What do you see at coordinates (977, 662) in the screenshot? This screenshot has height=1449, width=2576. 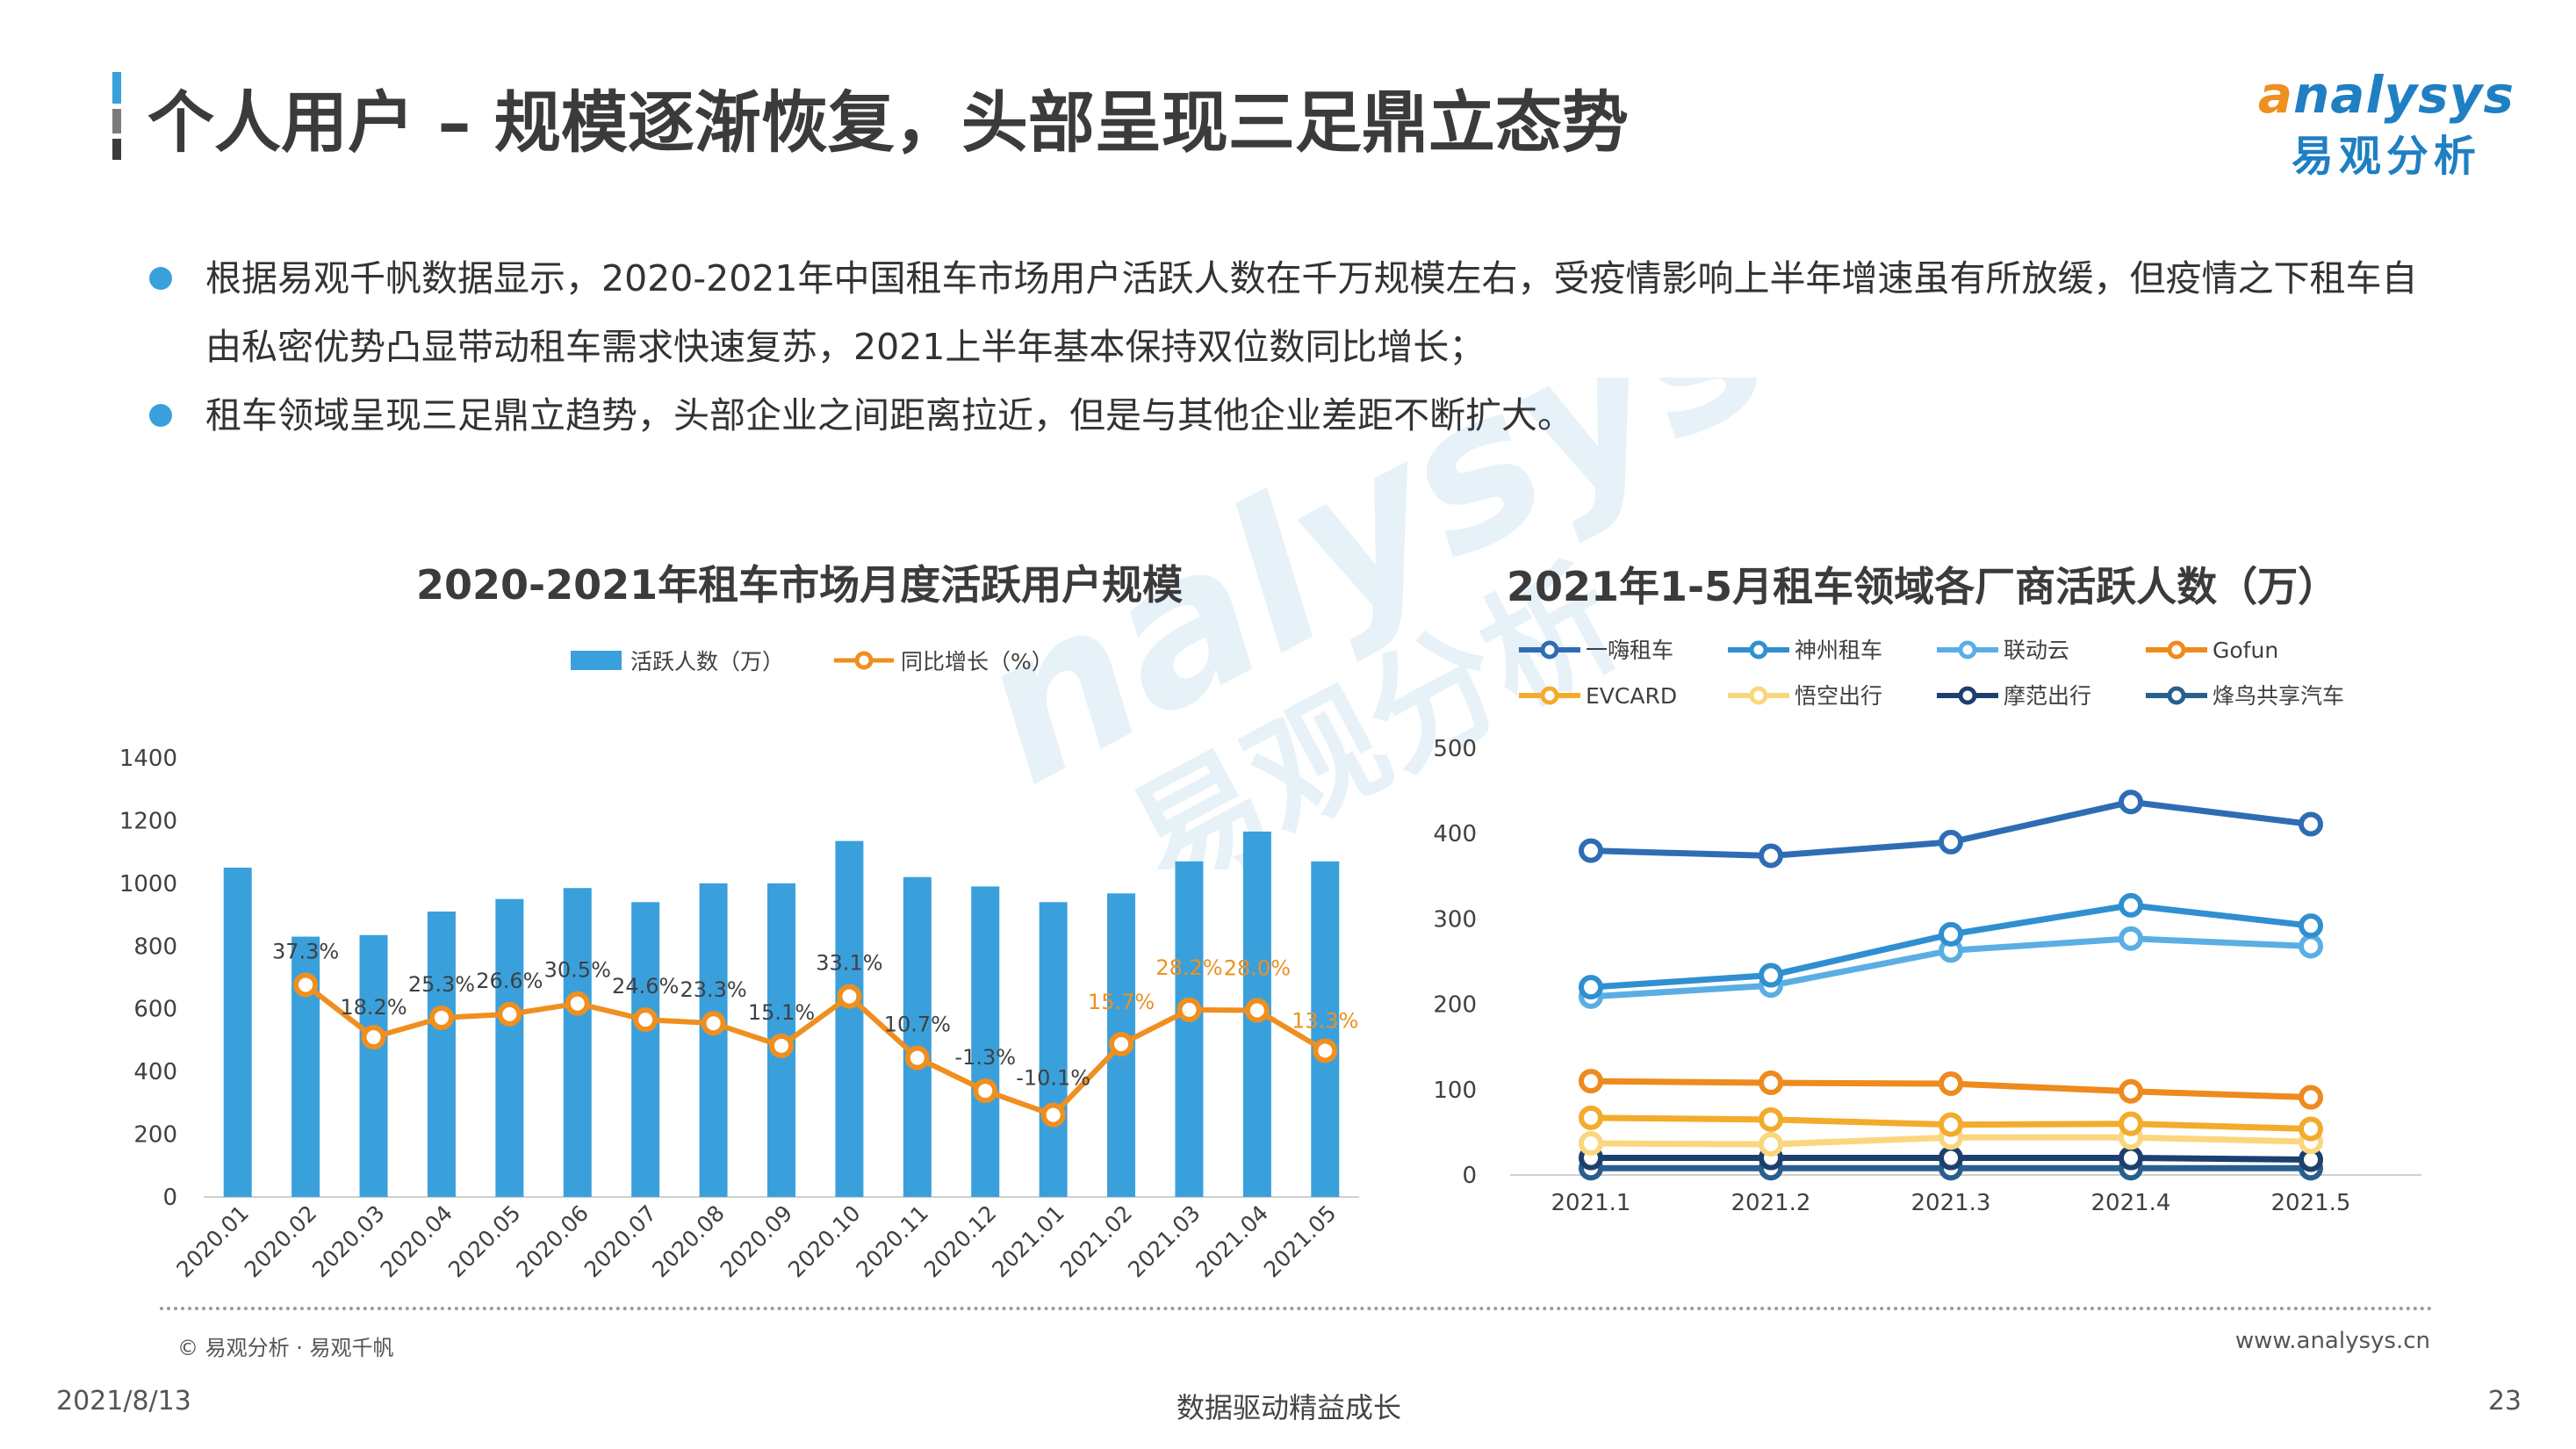 I see `legend-line-label: 同比增长（%）` at bounding box center [977, 662].